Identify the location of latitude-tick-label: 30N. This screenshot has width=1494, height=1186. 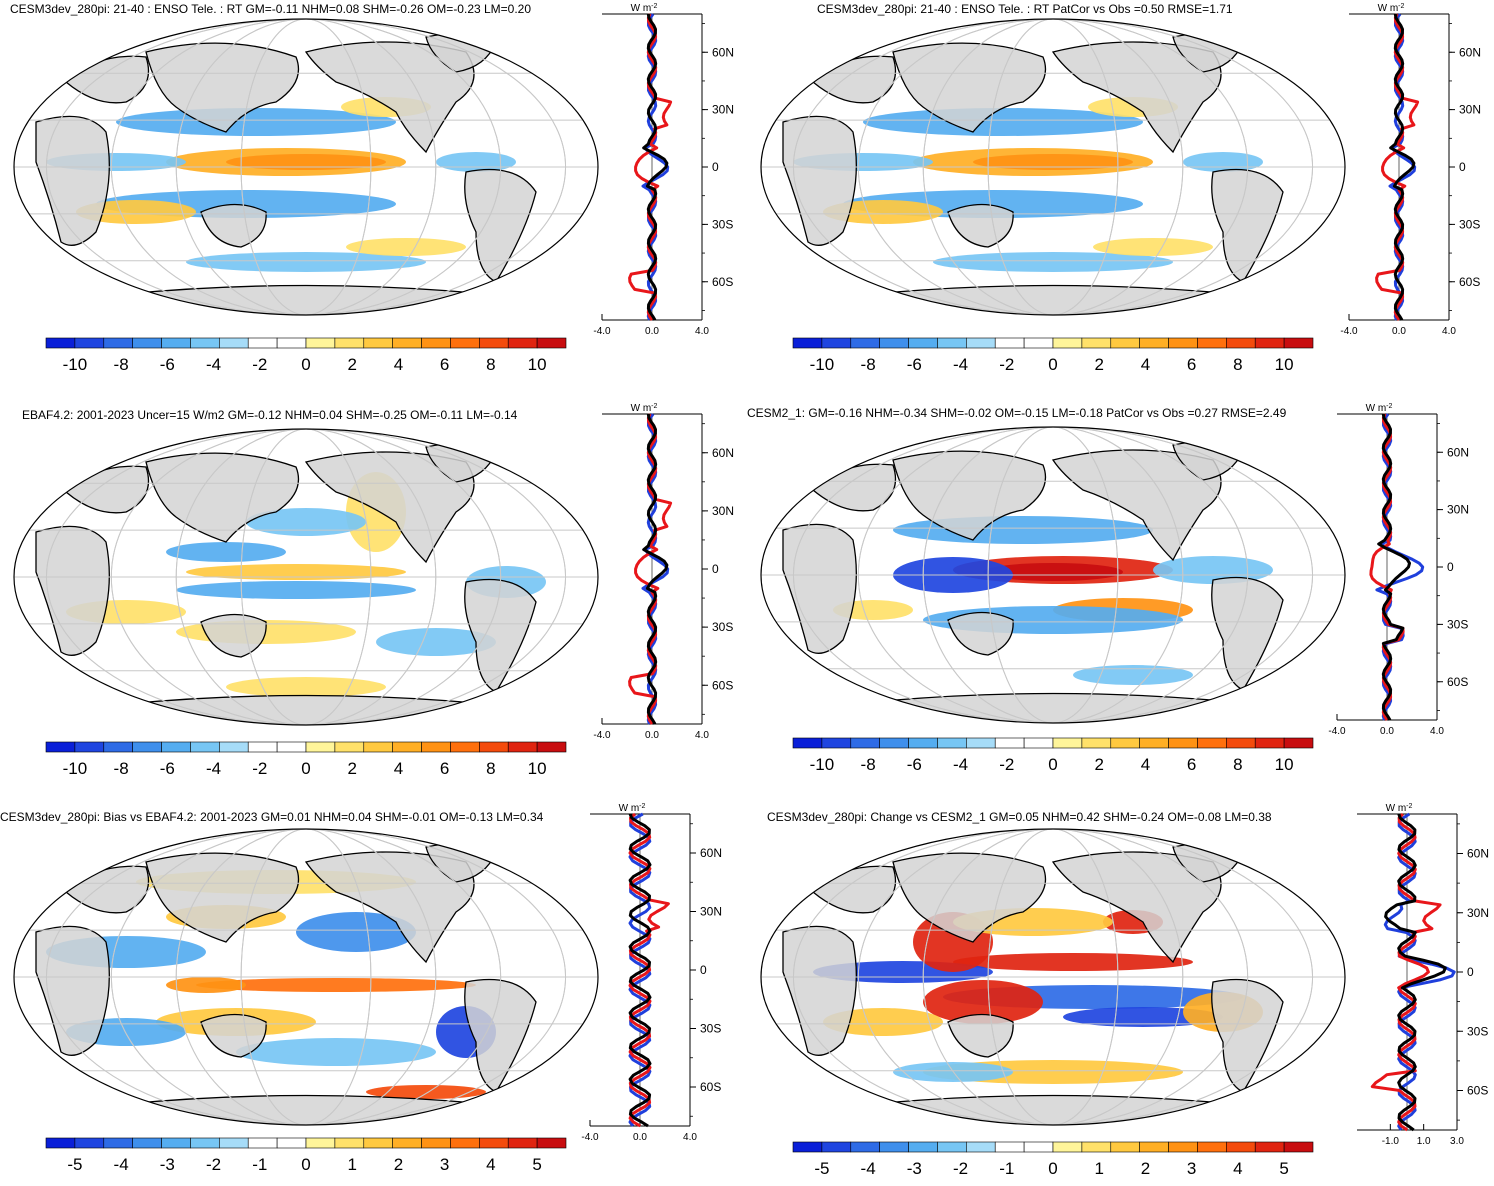
(1470, 110).